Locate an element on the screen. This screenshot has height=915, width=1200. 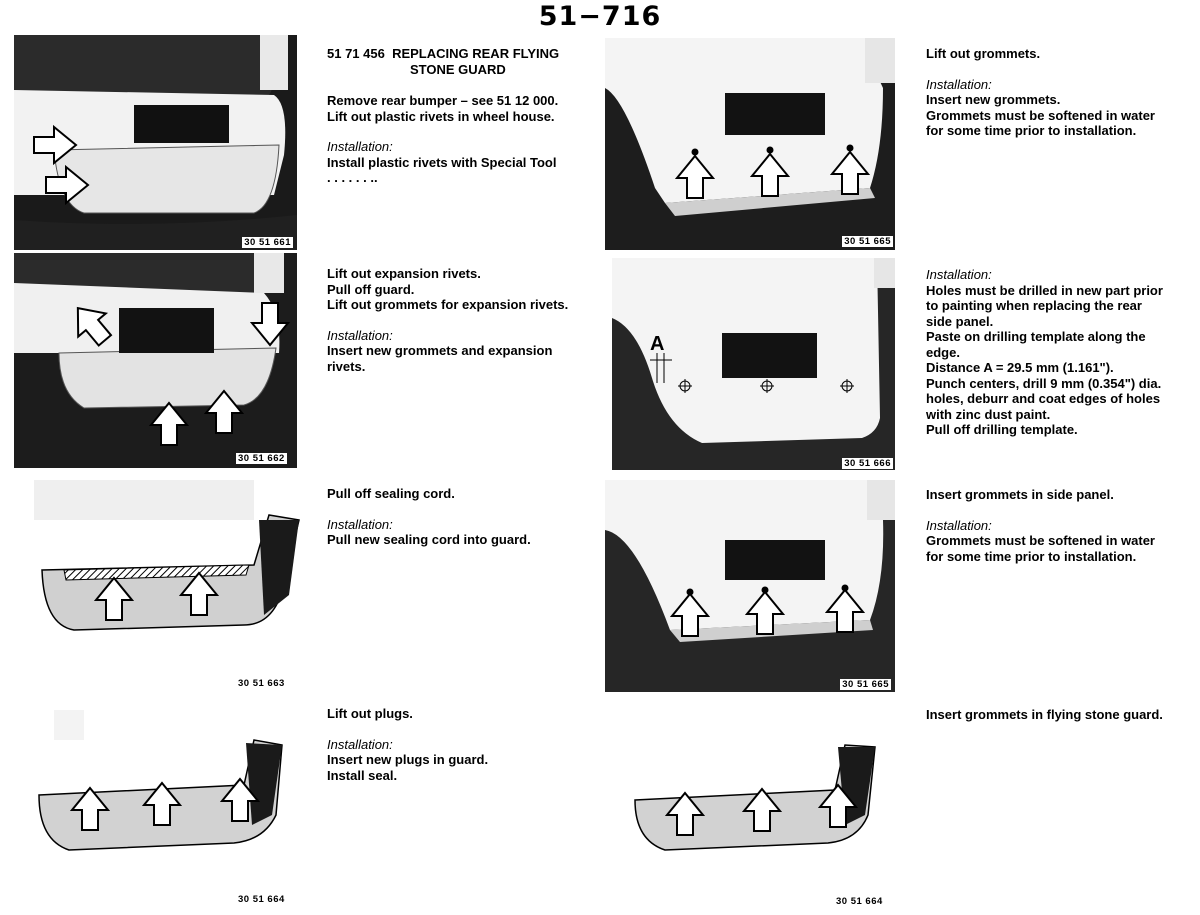
figure-5-photo: 30 51 665 is located at coordinates (750, 144).